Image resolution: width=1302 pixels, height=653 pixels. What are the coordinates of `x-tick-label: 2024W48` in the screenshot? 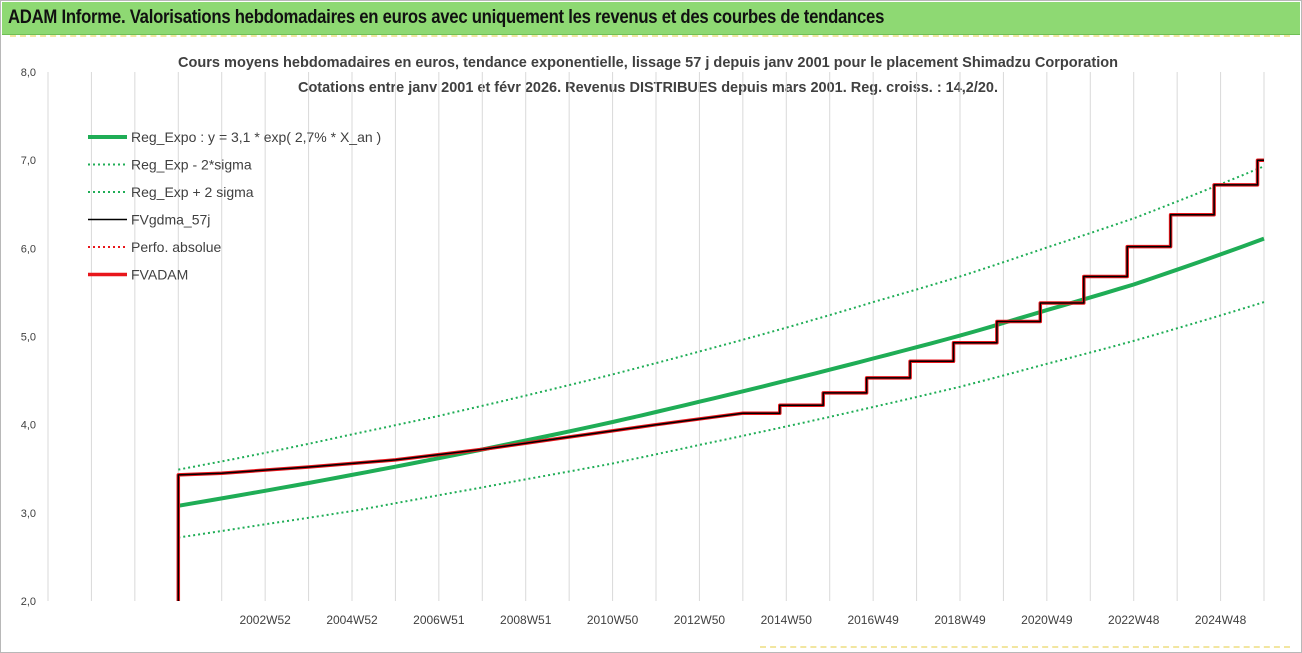 It's located at (1221, 620).